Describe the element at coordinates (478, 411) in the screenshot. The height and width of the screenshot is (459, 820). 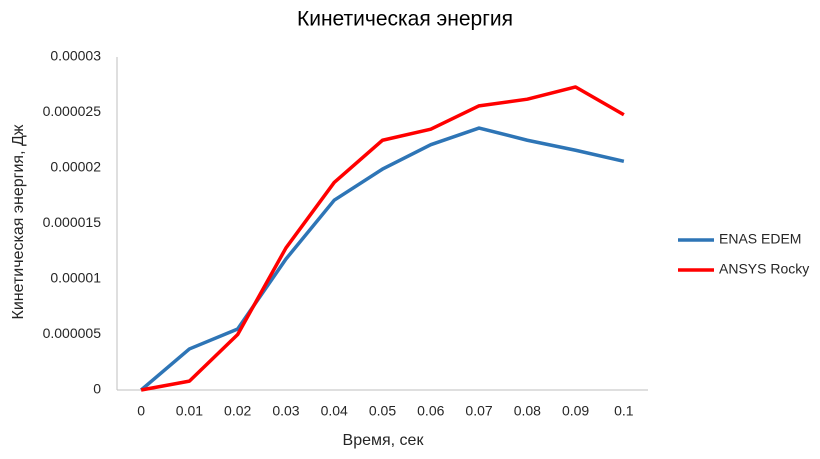
I see `x-tick-label: 0.07` at that location.